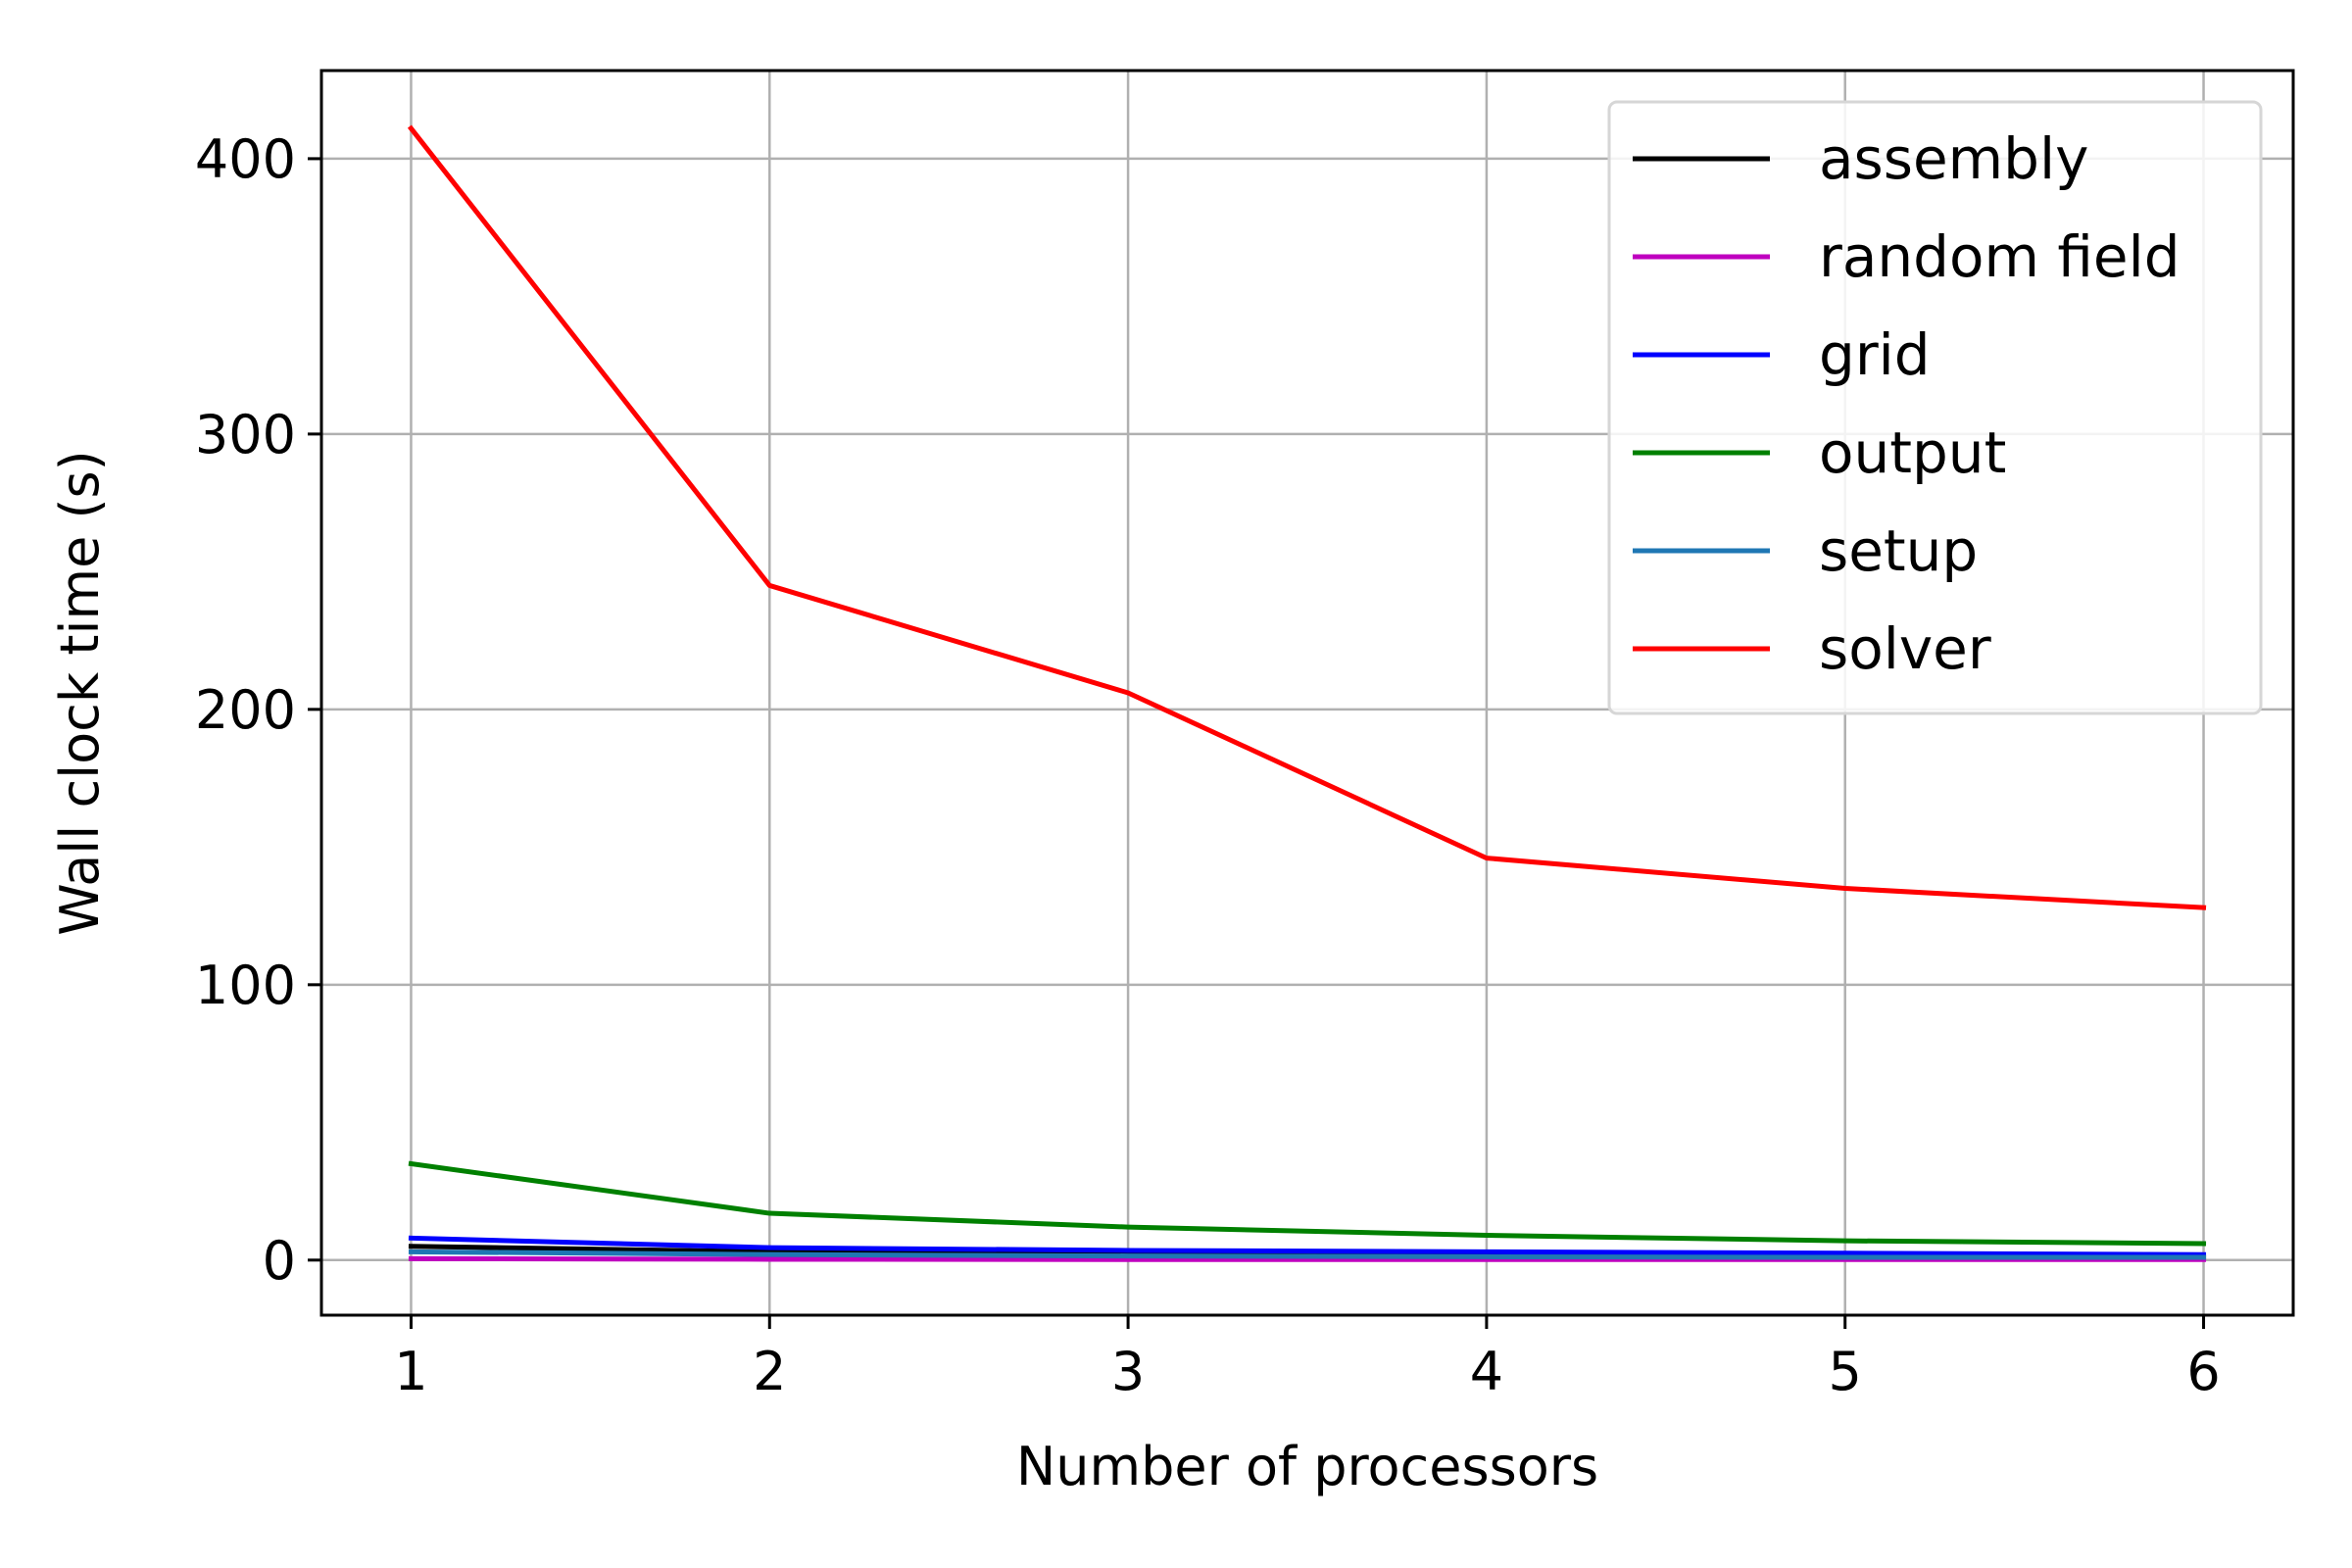 This screenshot has width=2352, height=1568. I want to click on x-tick-label: 4, so click(1486, 1371).